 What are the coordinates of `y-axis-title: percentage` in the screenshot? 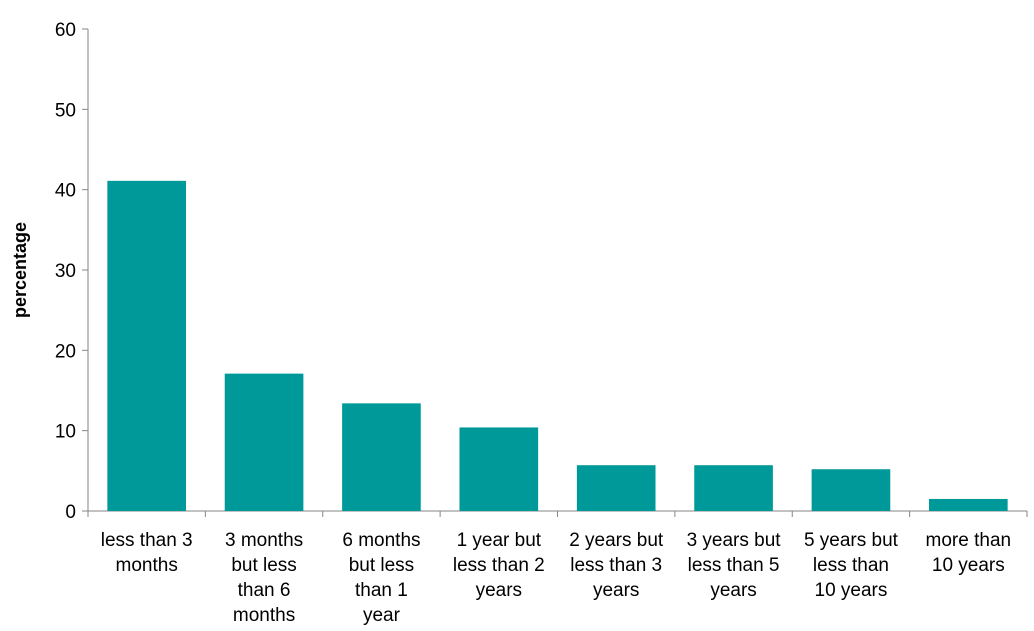 It's located at (20, 270).